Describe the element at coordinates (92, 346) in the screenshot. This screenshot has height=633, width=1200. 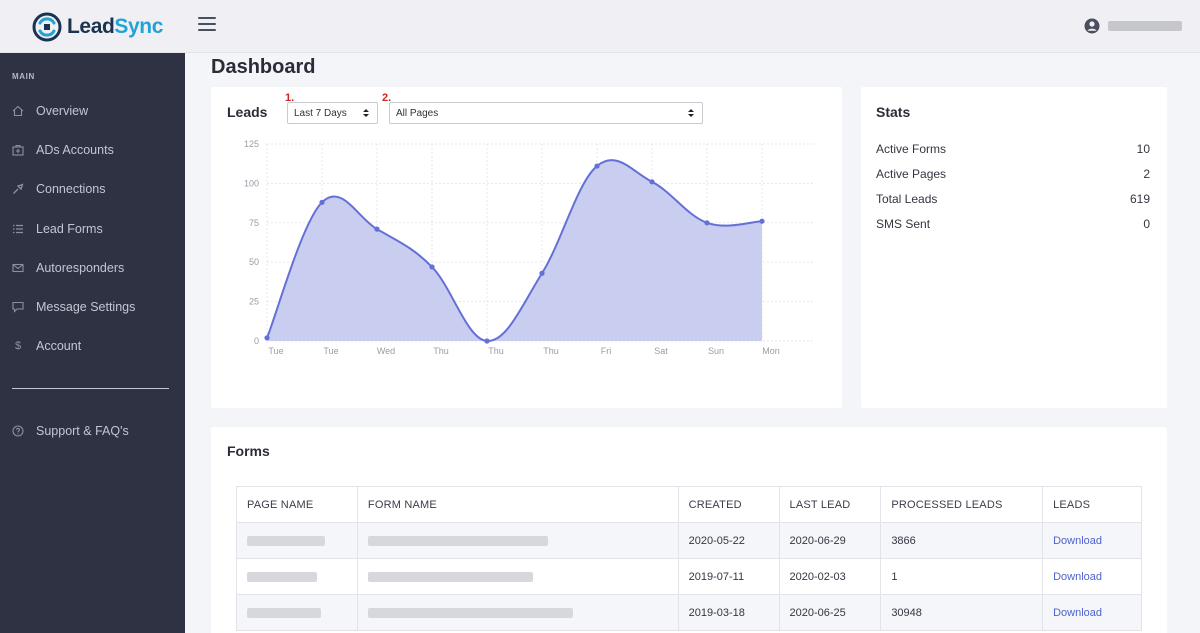
I see `sidebar-item-account: $ Account` at that location.